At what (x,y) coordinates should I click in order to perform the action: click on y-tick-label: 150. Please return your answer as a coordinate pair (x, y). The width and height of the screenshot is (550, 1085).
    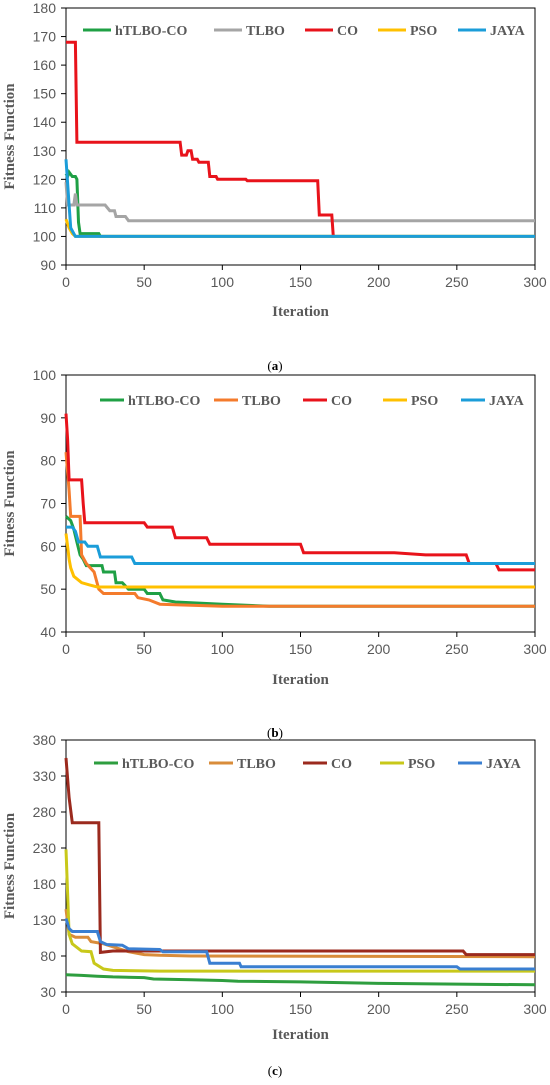
    Looking at the image, I should click on (45, 94).